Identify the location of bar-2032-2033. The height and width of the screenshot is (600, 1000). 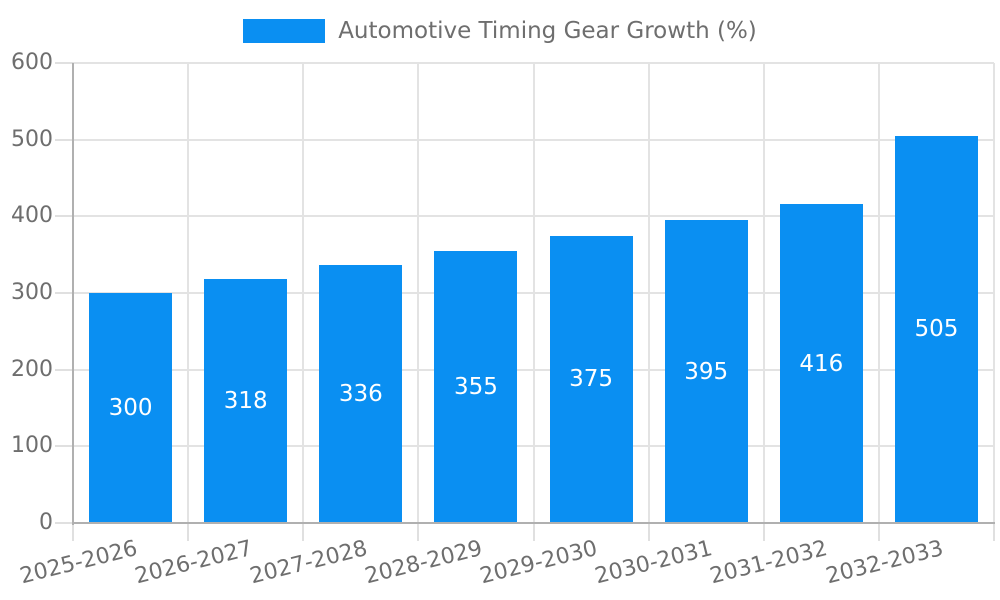
(936, 328).